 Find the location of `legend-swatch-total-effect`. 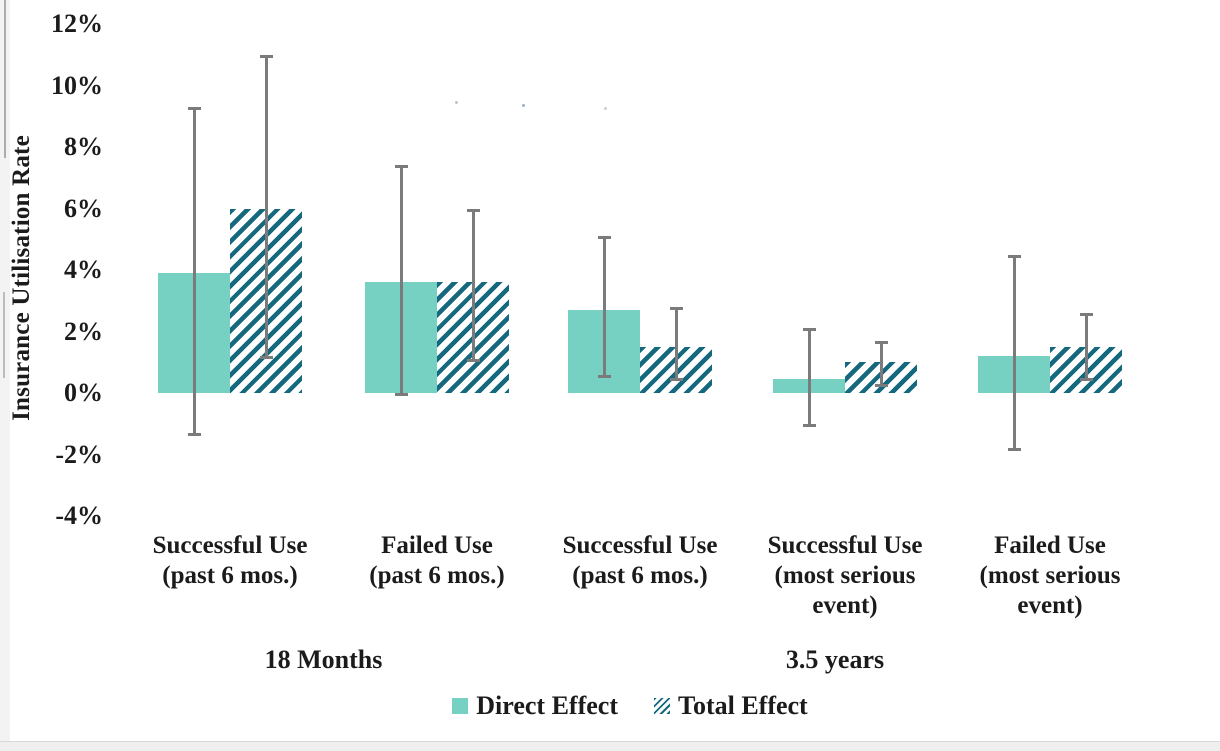

legend-swatch-total-effect is located at coordinates (661, 706).